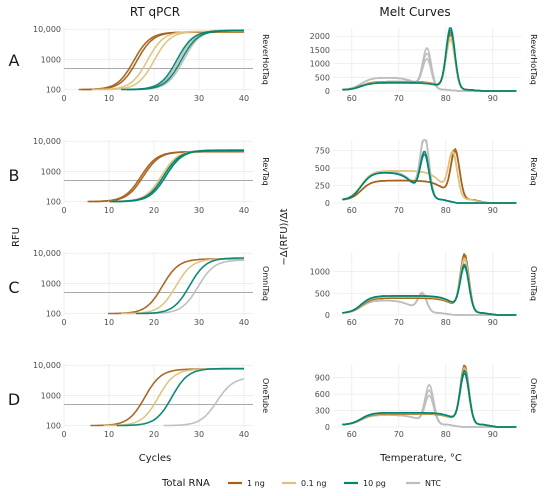  Describe the element at coordinates (13, 287) in the screenshot. I see `row-letter-c: C` at that location.